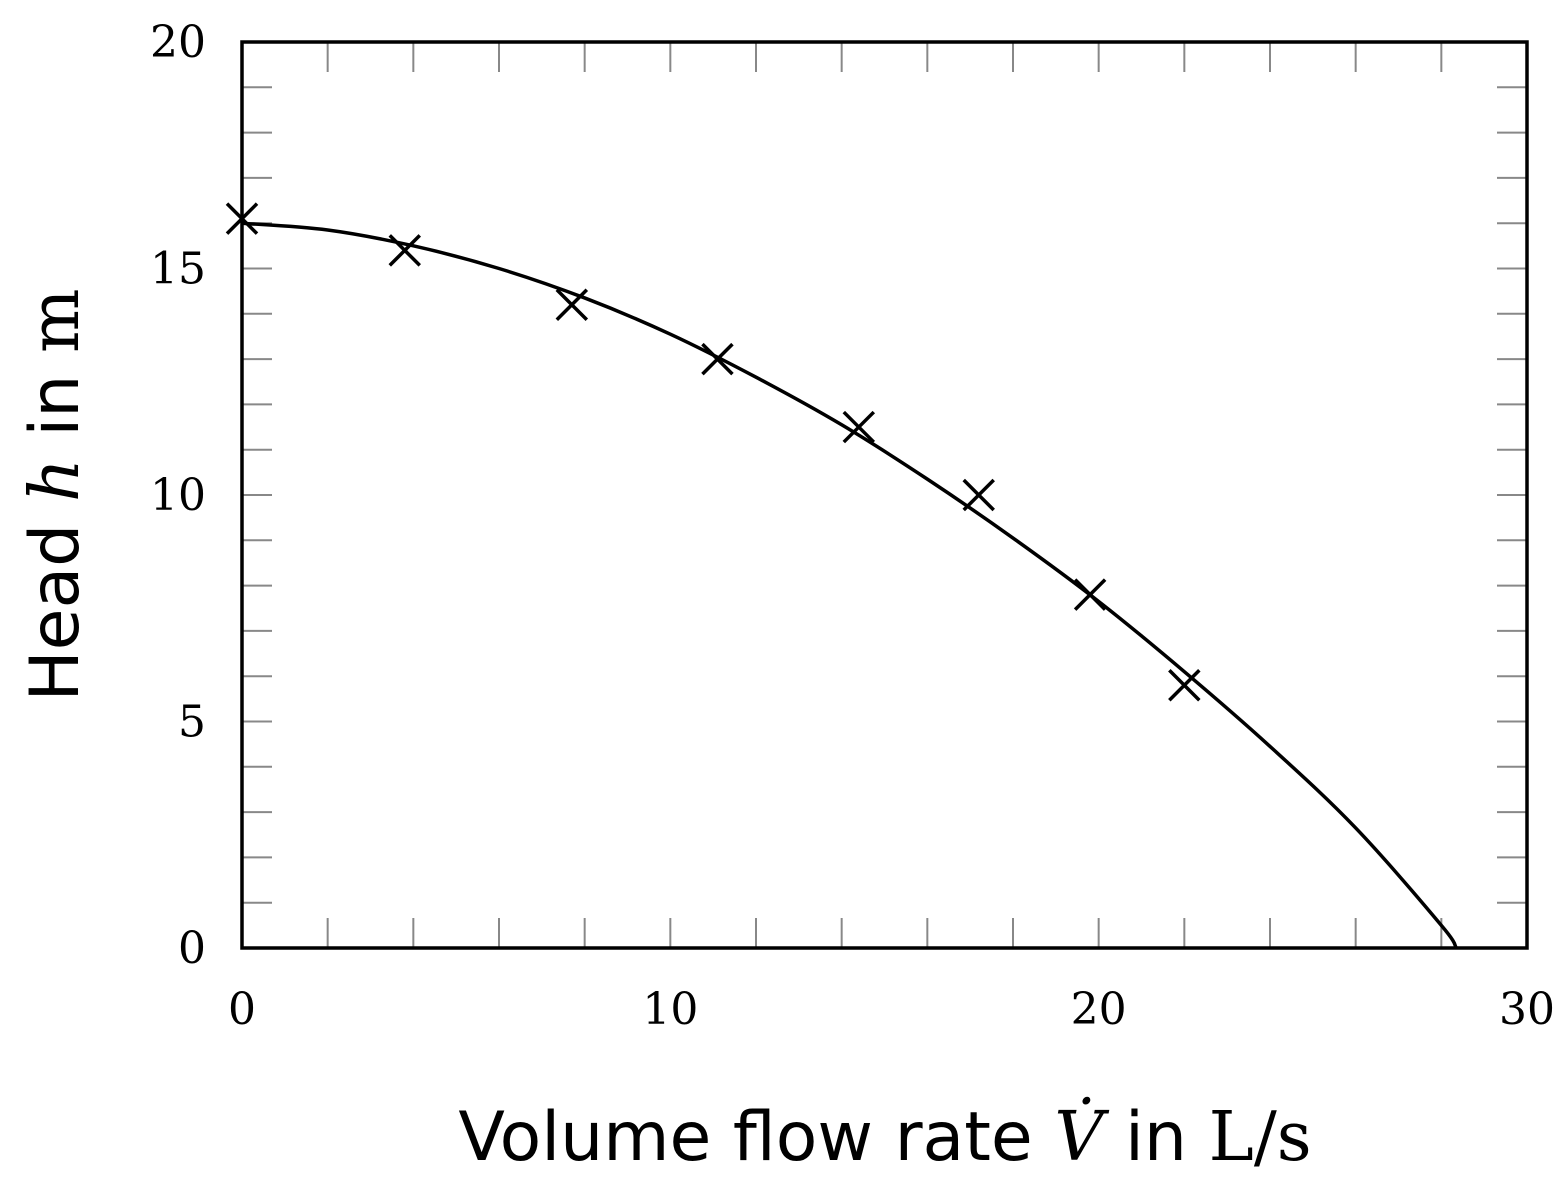 The height and width of the screenshot is (1202, 1568). I want to click on y-axis-label-middle: in, so click(55, 405).